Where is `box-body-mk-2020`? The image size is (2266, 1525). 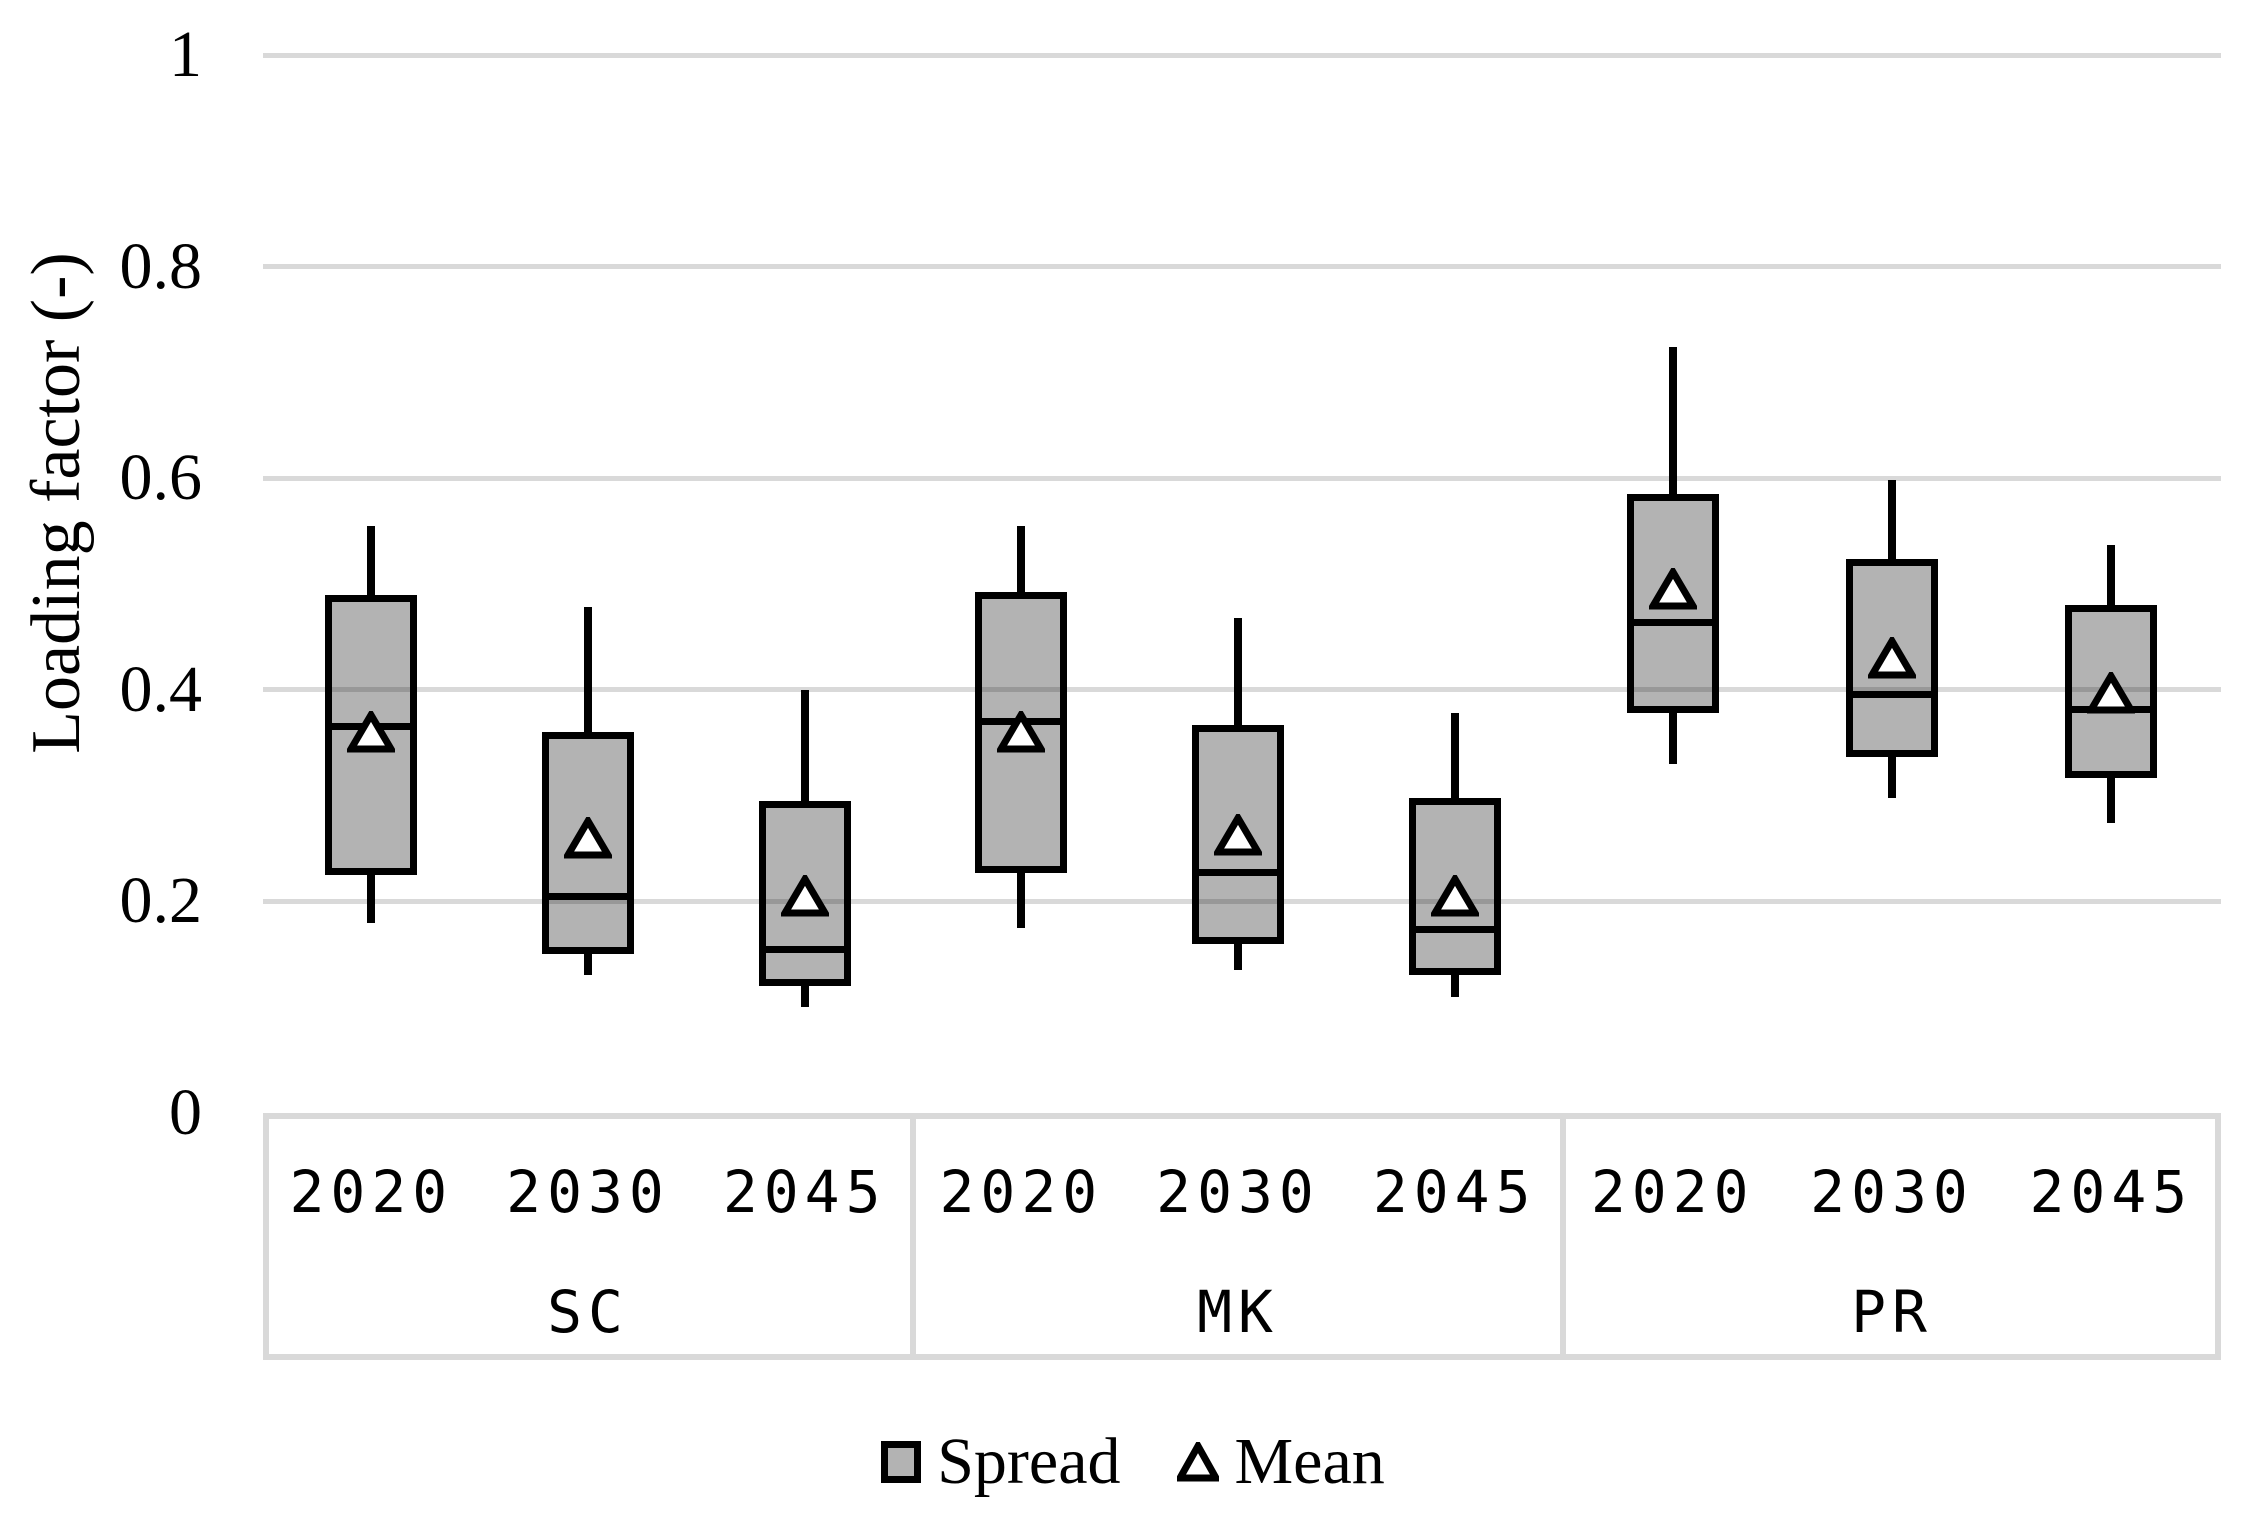 box-body-mk-2020 is located at coordinates (1021, 732).